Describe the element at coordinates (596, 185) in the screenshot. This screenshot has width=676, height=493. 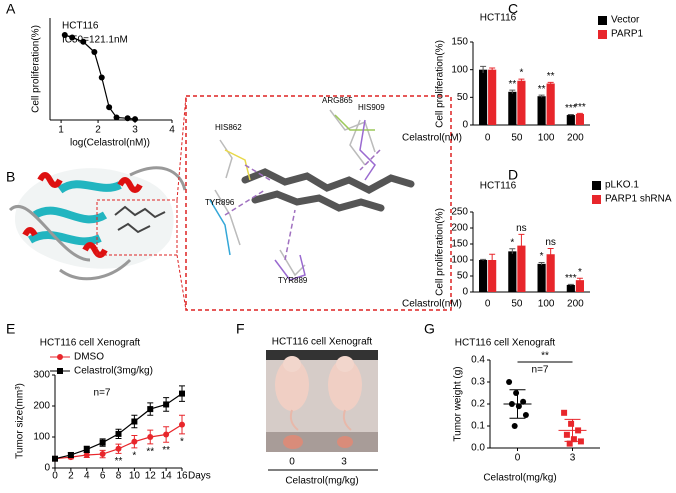
I see `legend-swatch` at that location.